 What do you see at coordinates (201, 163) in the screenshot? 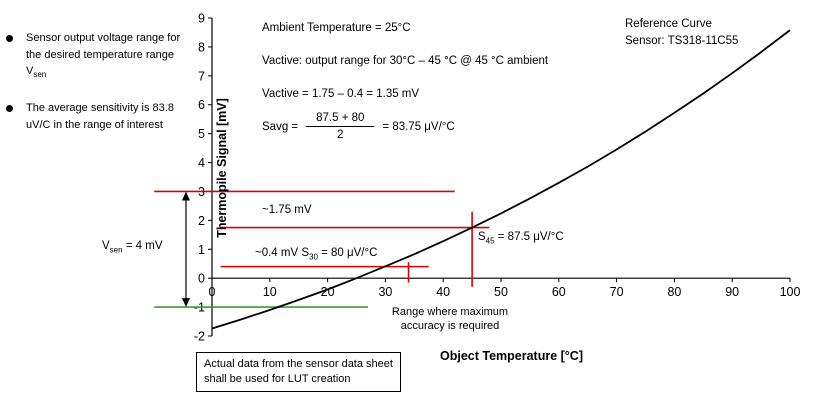
I see `y-tick-label: 4` at bounding box center [201, 163].